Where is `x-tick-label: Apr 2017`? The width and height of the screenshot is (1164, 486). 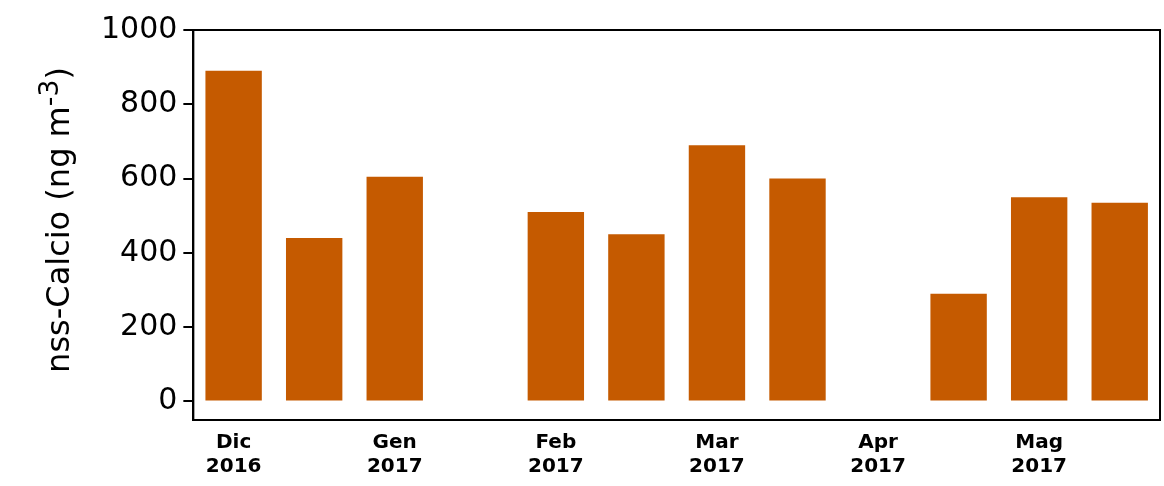 x-tick-label: Apr 2017 is located at coordinates (878, 453).